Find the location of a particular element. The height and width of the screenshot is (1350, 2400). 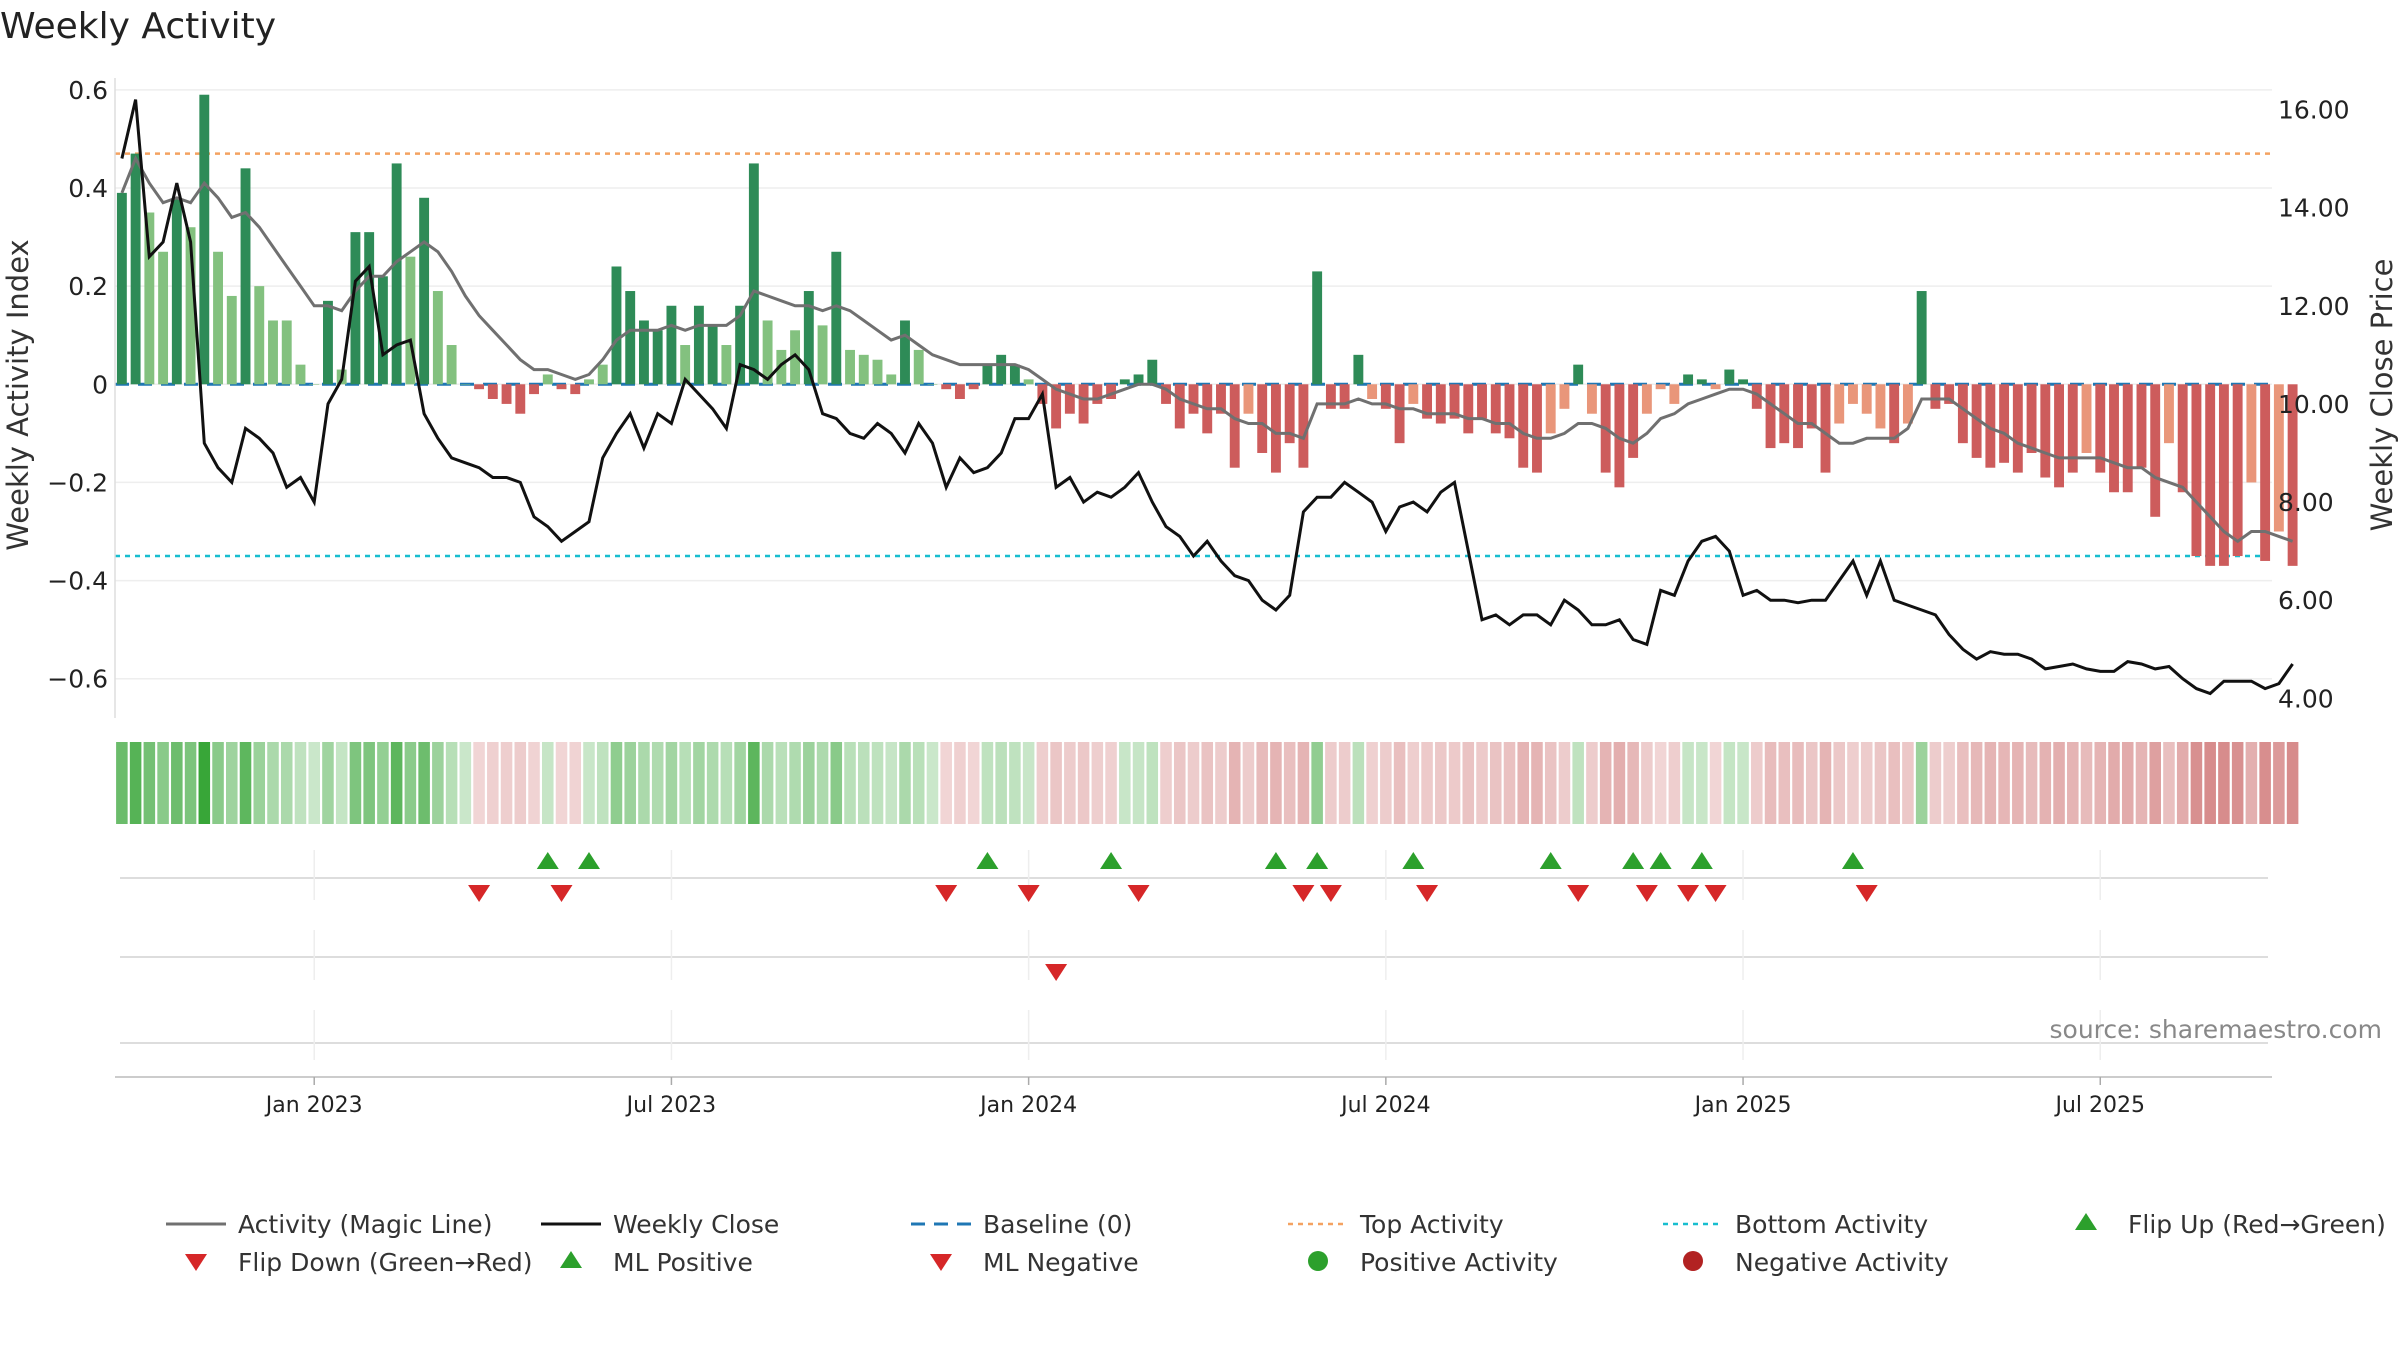

y-right-tick-label: 12.00 is located at coordinates (2314, 306).